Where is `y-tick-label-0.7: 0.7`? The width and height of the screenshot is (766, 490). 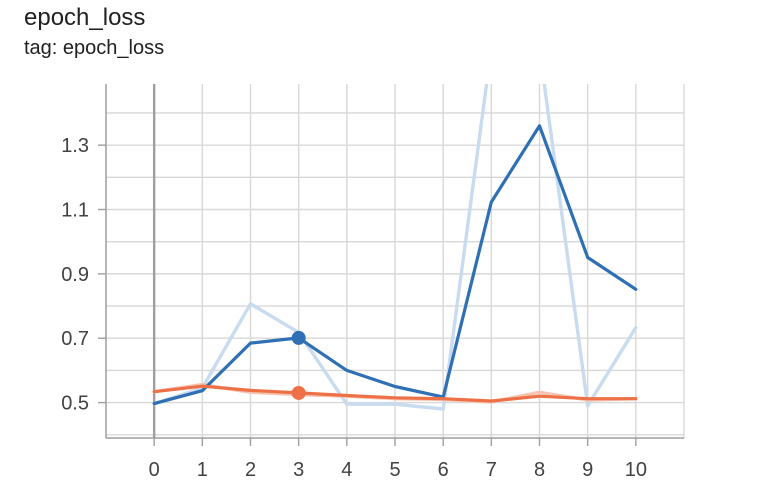 y-tick-label-0.7: 0.7 is located at coordinates (75, 339).